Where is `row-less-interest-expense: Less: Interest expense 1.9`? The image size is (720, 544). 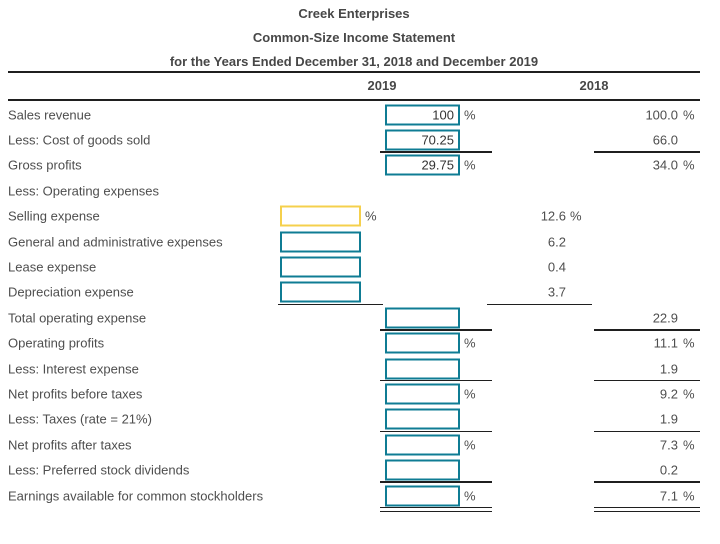 row-less-interest-expense: Less: Interest expense 1.9 is located at coordinates (360, 369).